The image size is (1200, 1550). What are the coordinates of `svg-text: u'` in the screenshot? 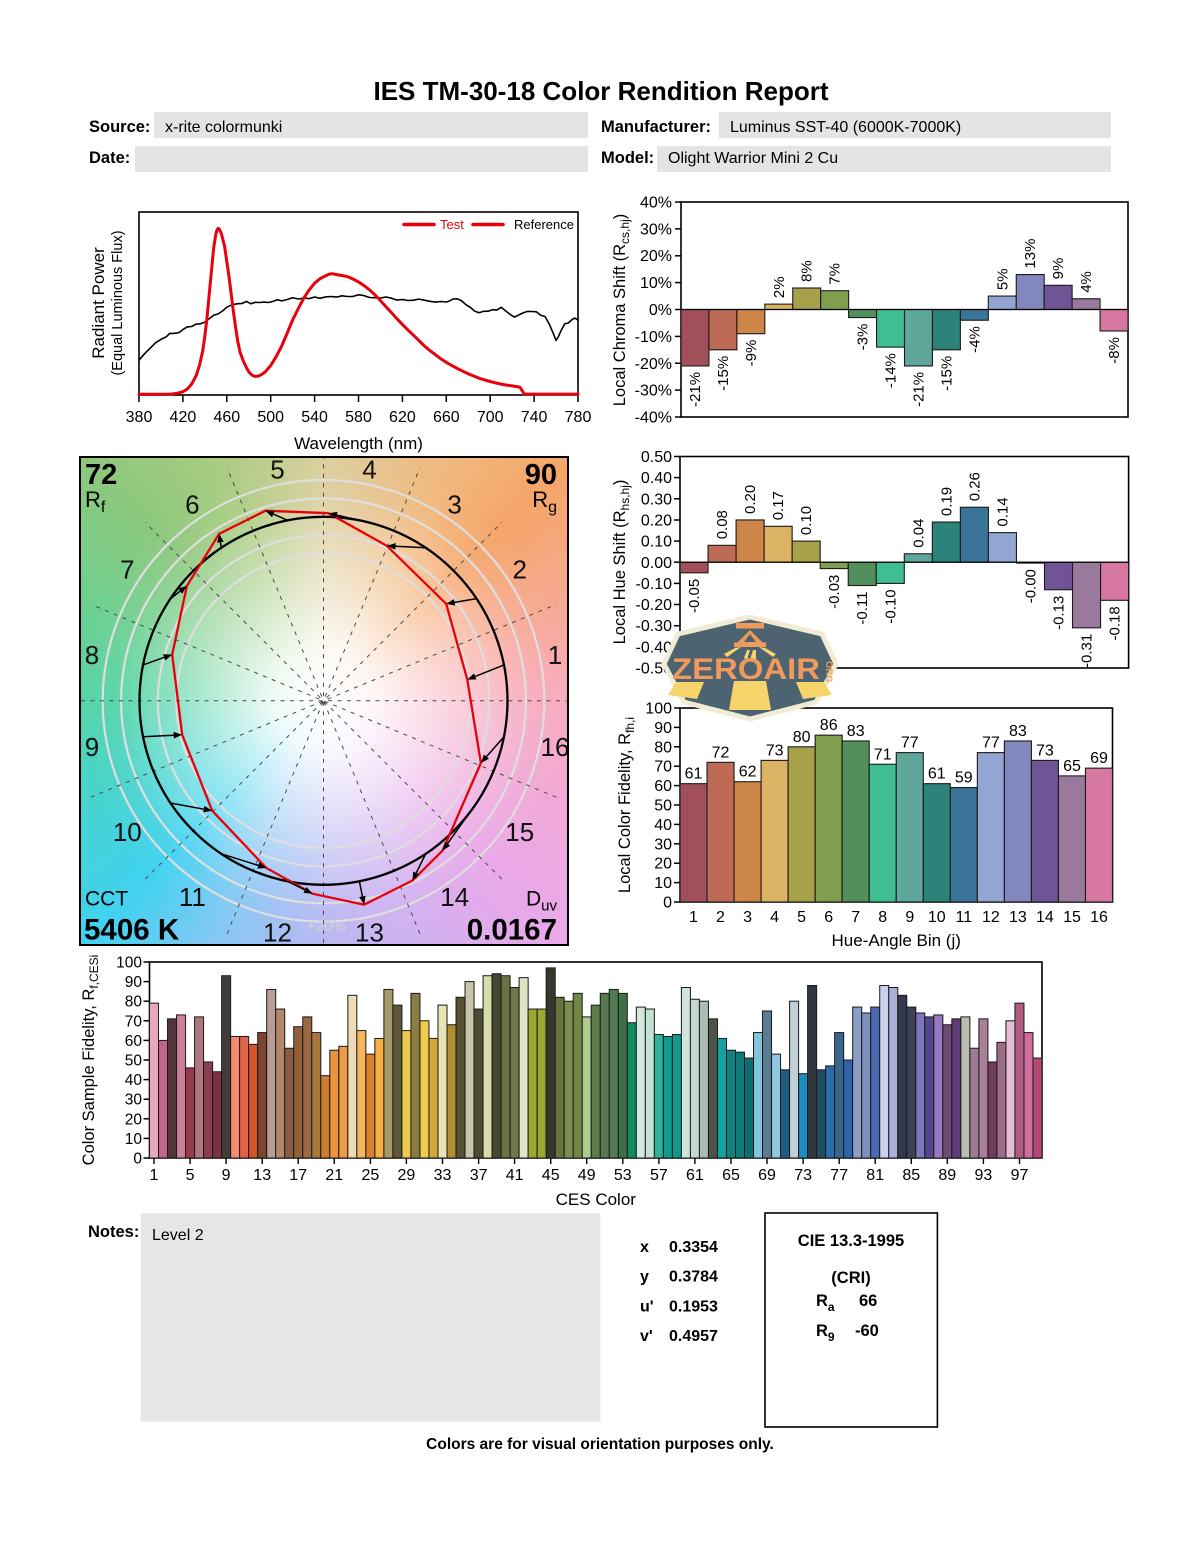 It's located at (647, 1306).